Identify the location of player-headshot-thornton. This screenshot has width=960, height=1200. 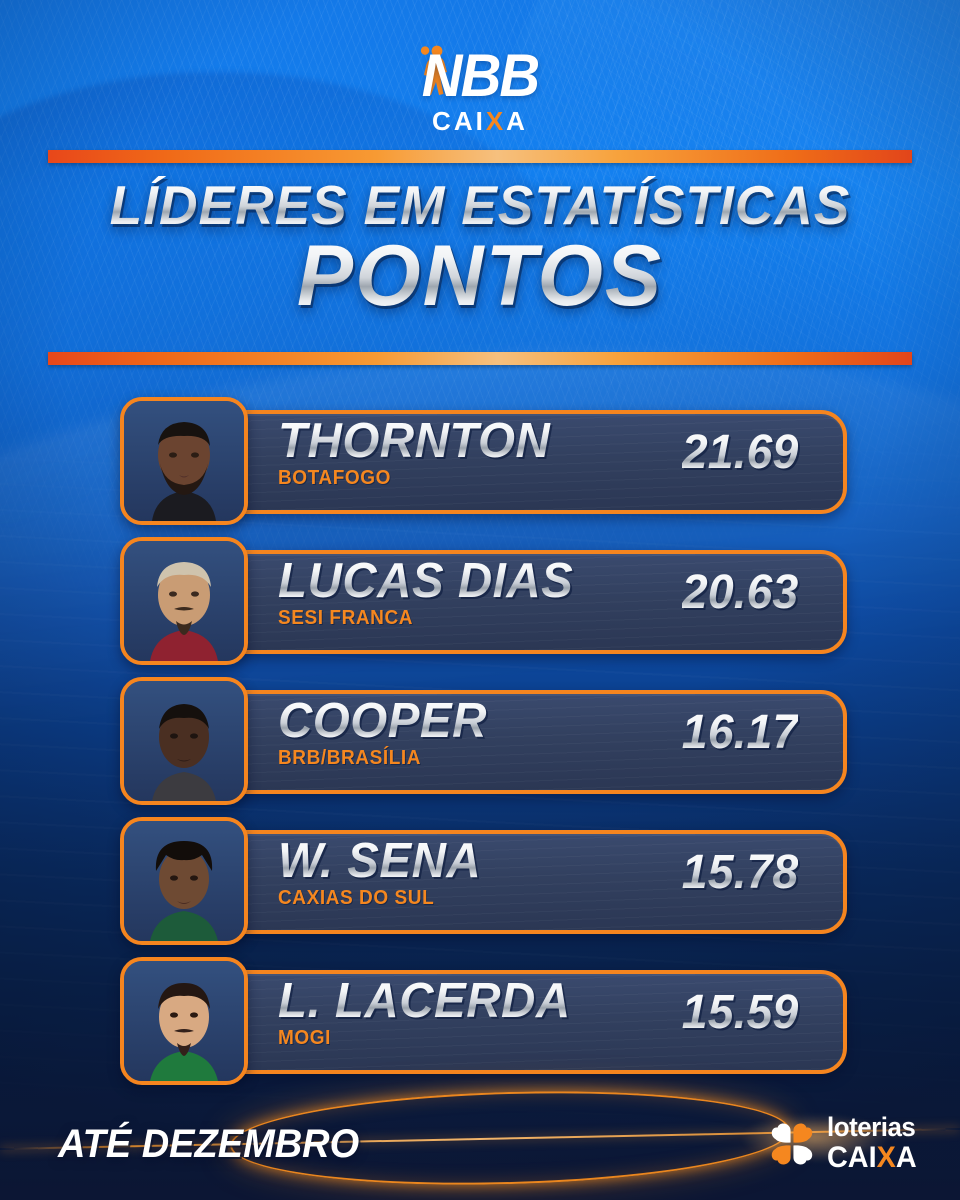
(184, 461).